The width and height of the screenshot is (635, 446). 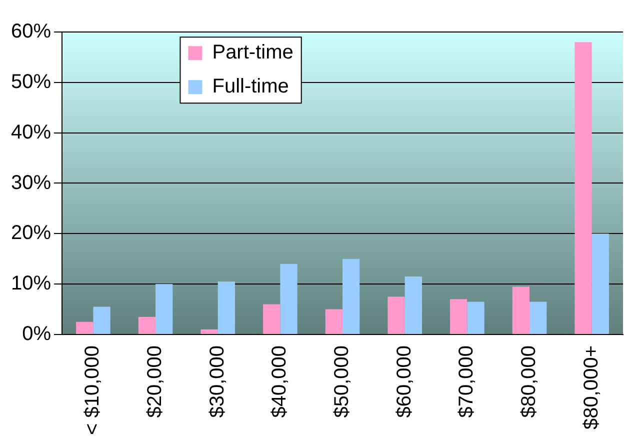 What do you see at coordinates (31, 283) in the screenshot?
I see `y-tick-label: 10%` at bounding box center [31, 283].